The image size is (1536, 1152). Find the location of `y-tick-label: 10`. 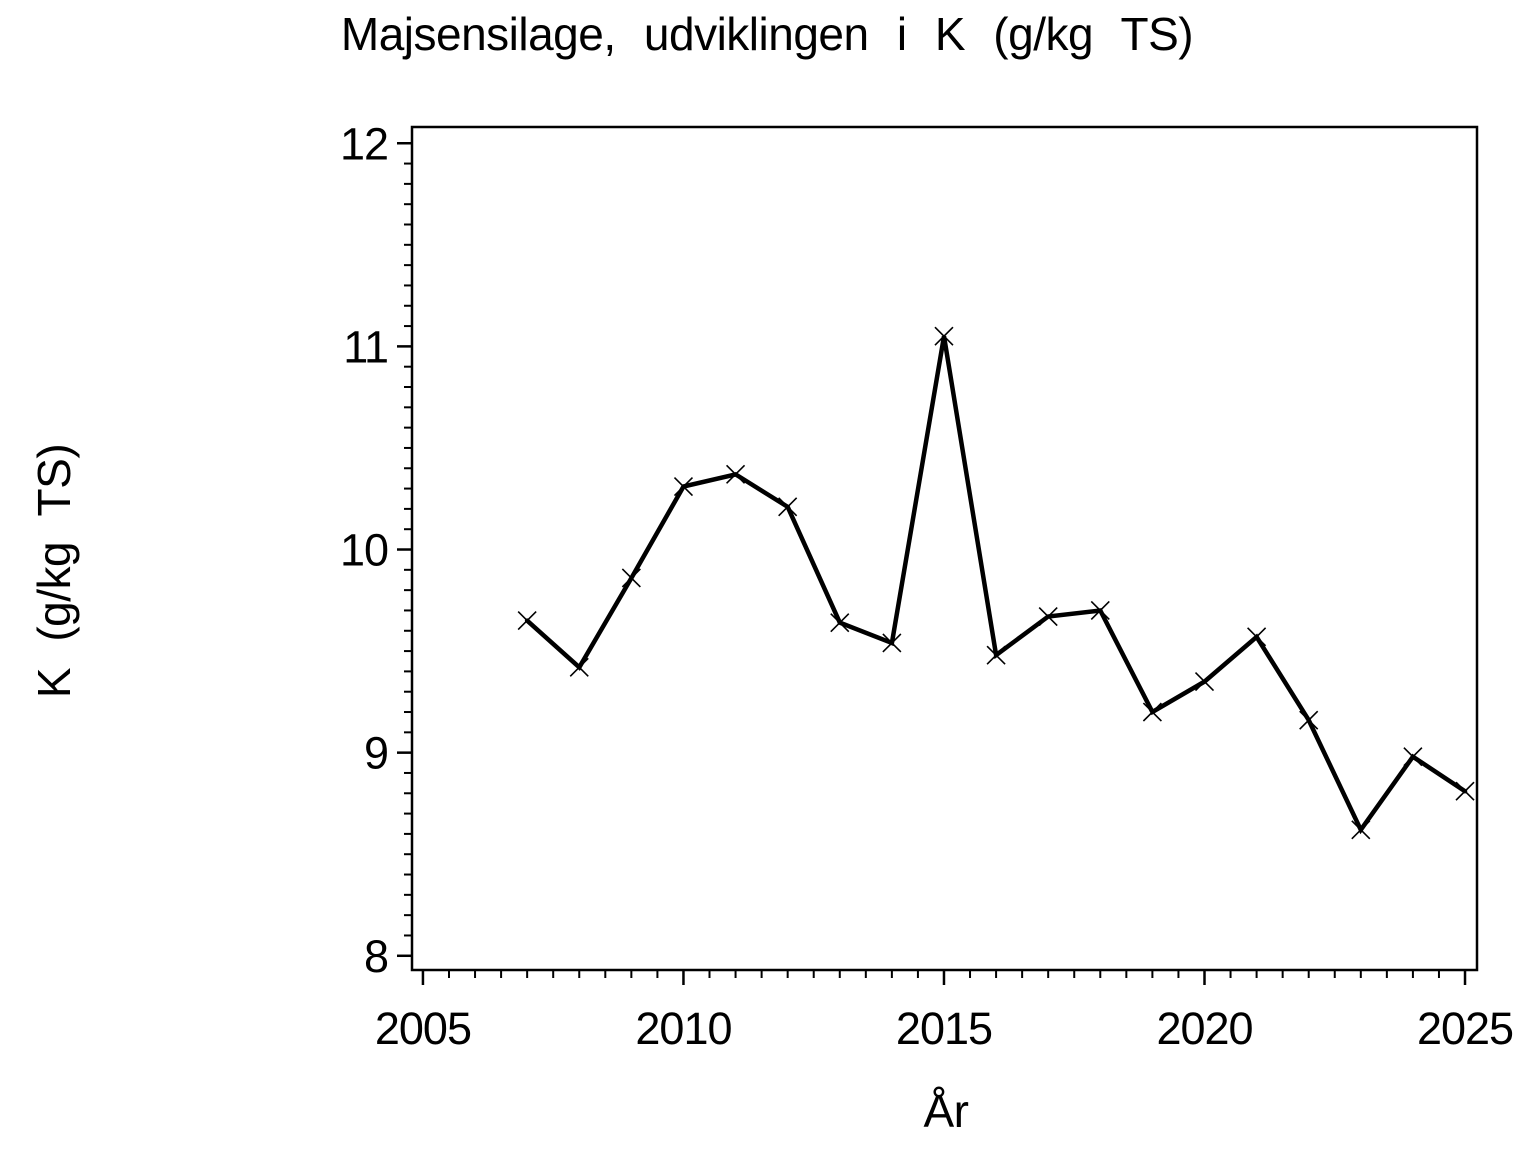

y-tick-label: 10 is located at coordinates (364, 550).